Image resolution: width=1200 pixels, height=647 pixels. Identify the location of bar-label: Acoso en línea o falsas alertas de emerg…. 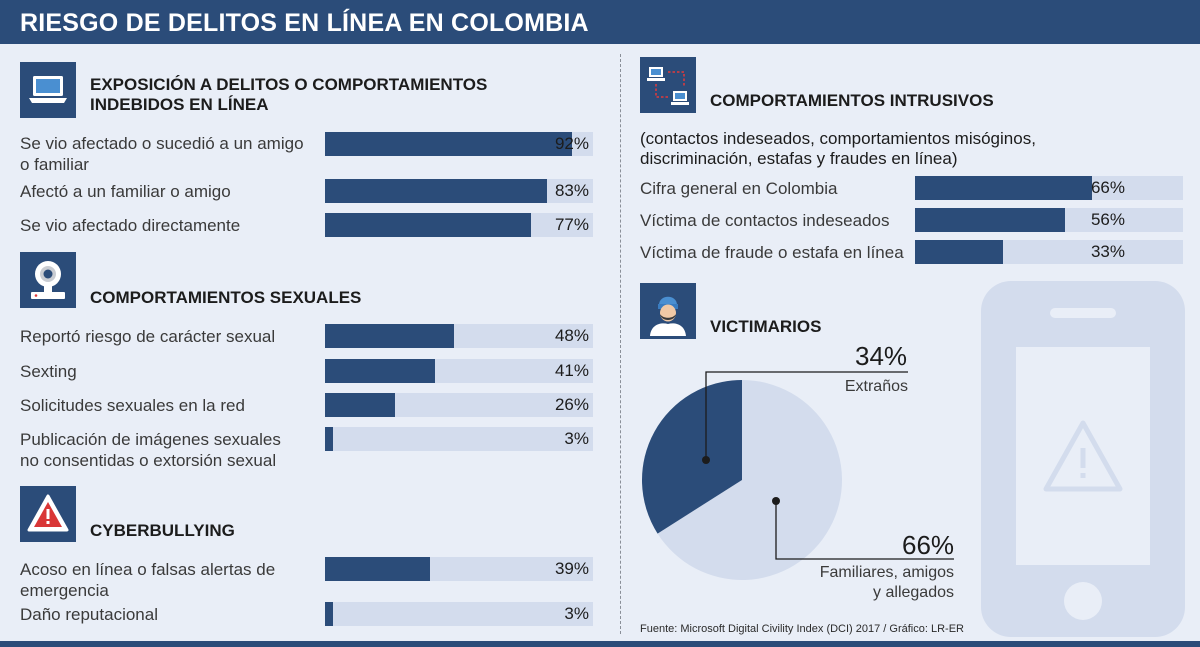
(147, 580).